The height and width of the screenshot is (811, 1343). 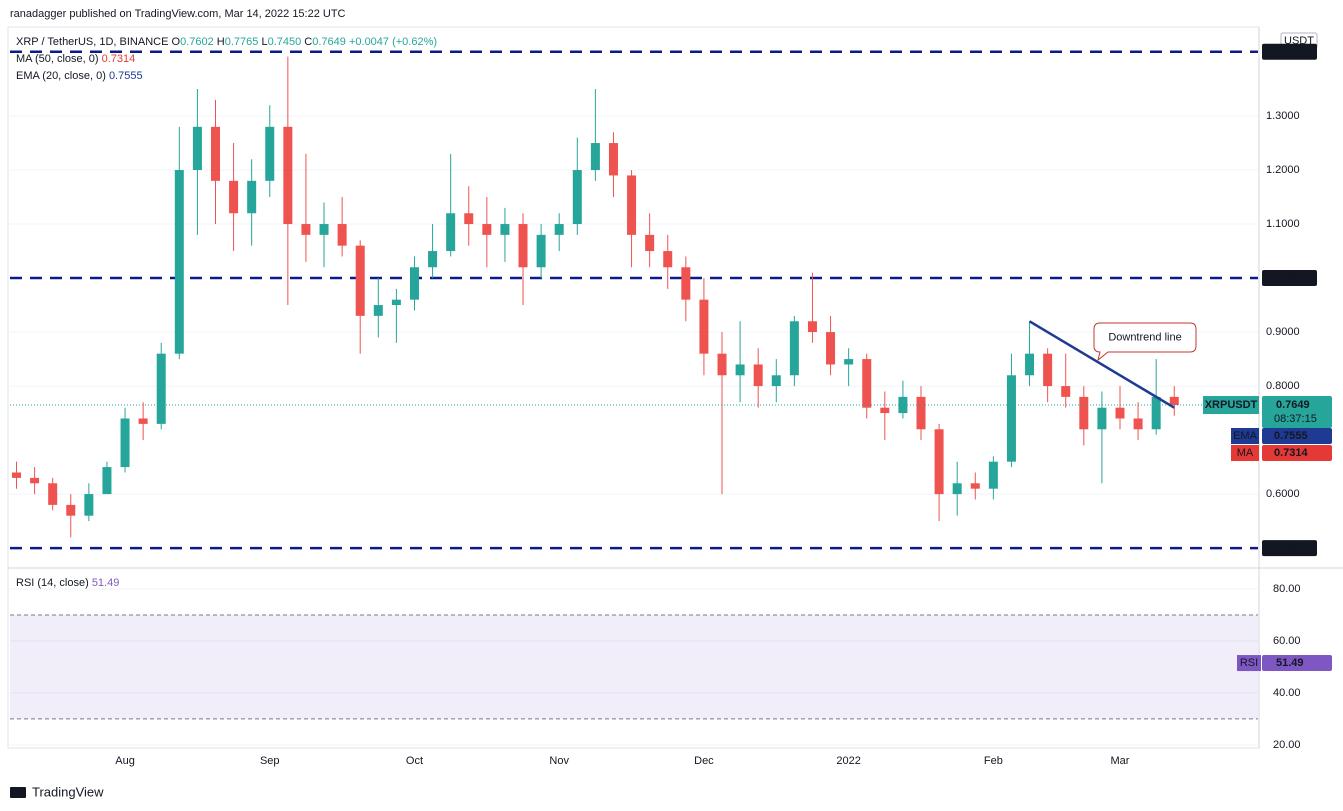 I want to click on indicator-tag: MA, so click(x=1245, y=453).